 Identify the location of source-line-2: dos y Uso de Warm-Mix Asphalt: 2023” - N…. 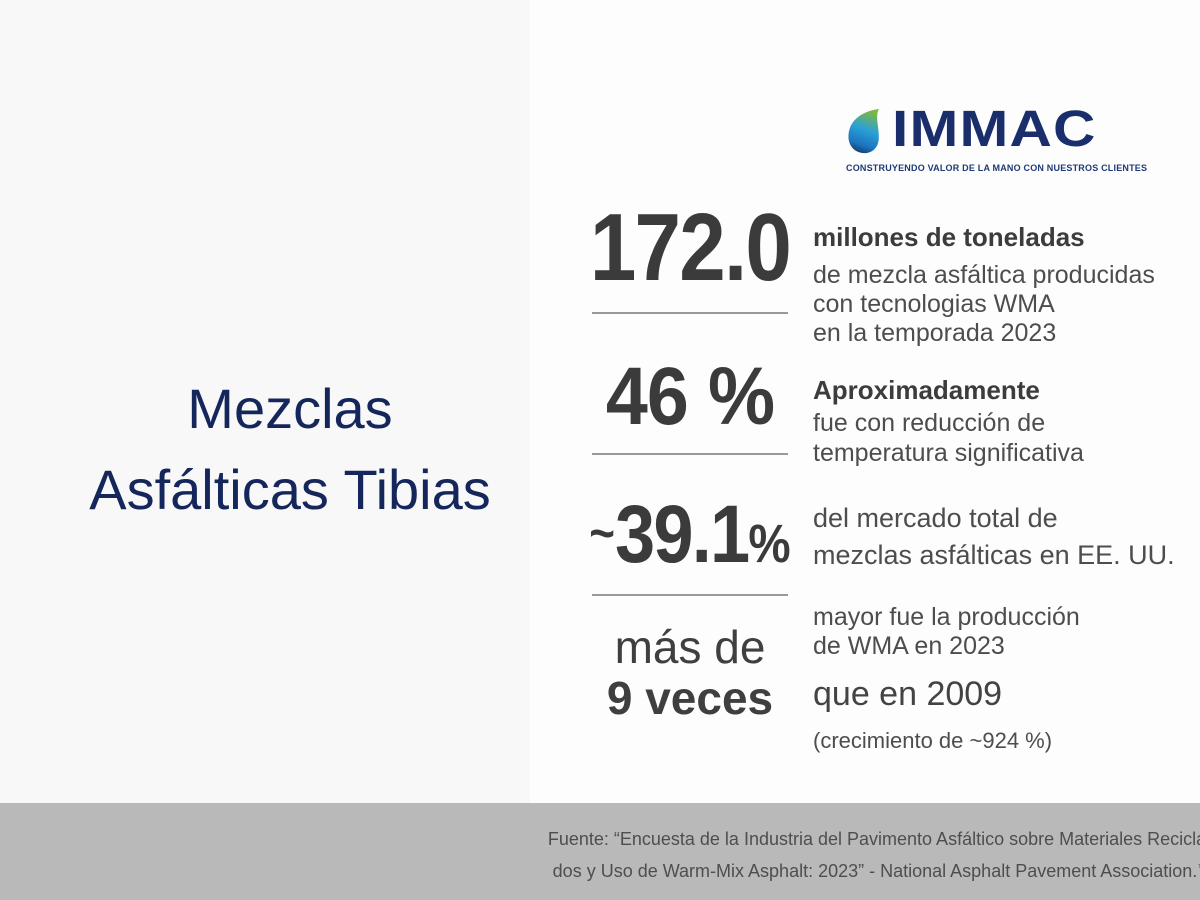
(872, 870).